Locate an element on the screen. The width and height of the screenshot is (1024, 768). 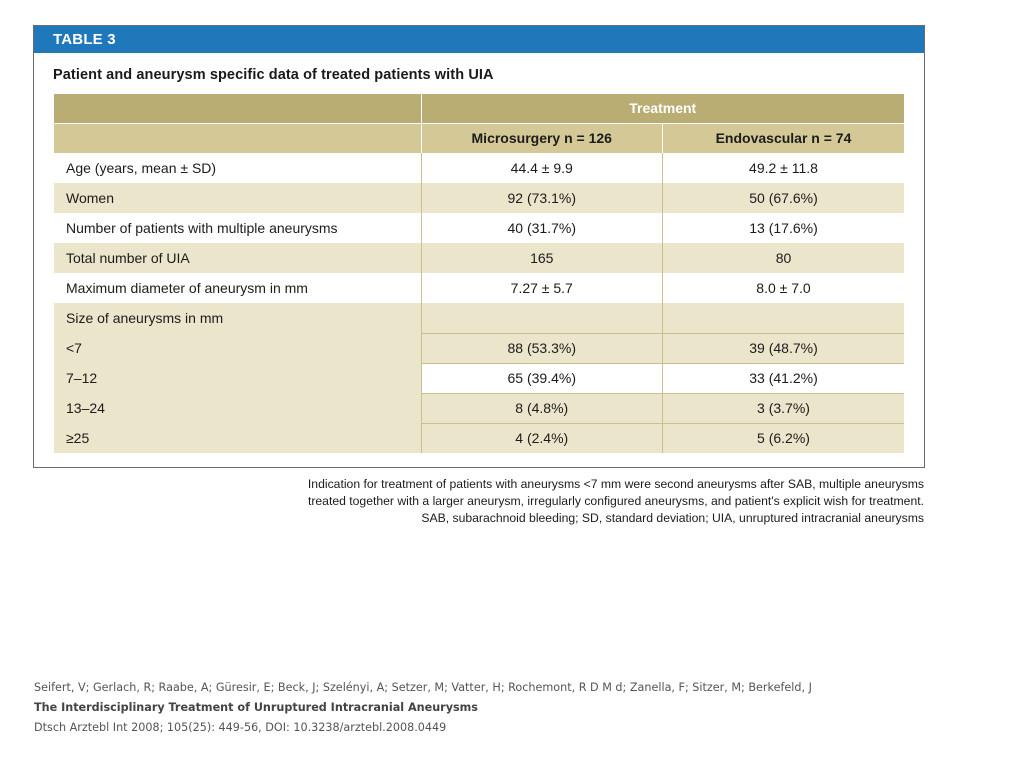
endovascular-value: 49.2 ± 11.8 is located at coordinates (783, 168).